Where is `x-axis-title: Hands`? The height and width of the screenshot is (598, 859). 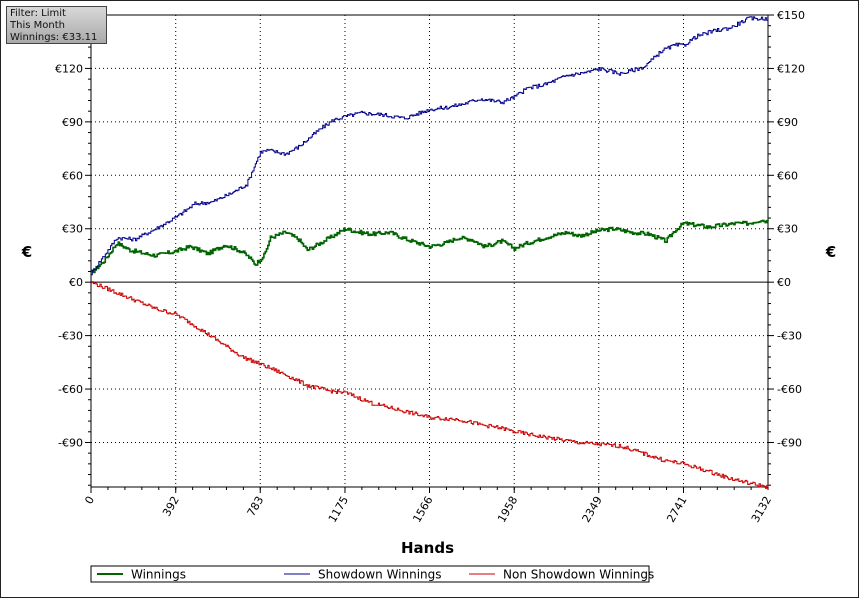 x-axis-title: Hands is located at coordinates (427, 548).